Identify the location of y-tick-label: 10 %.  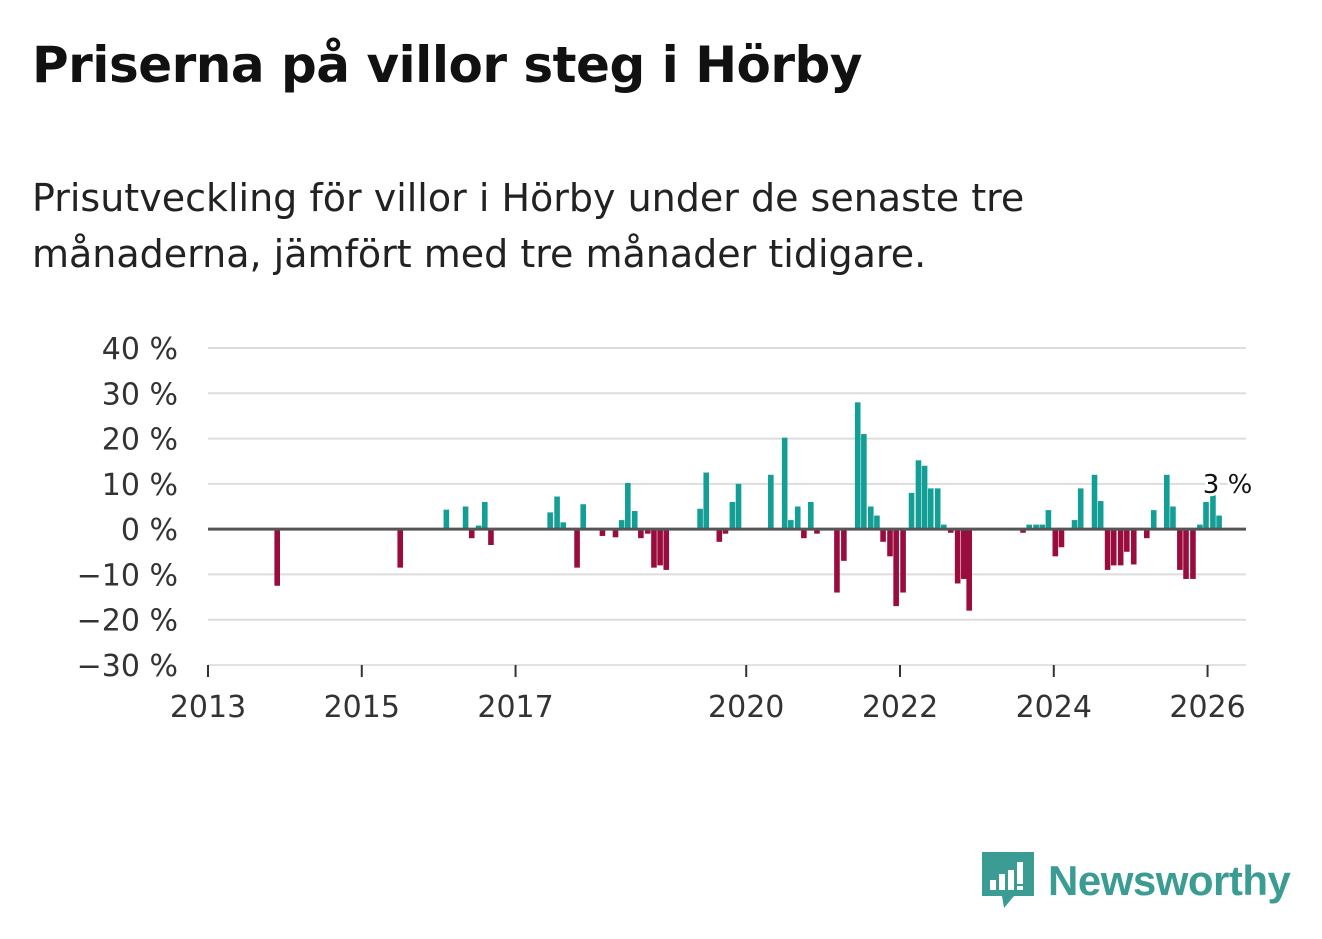
(140, 485).